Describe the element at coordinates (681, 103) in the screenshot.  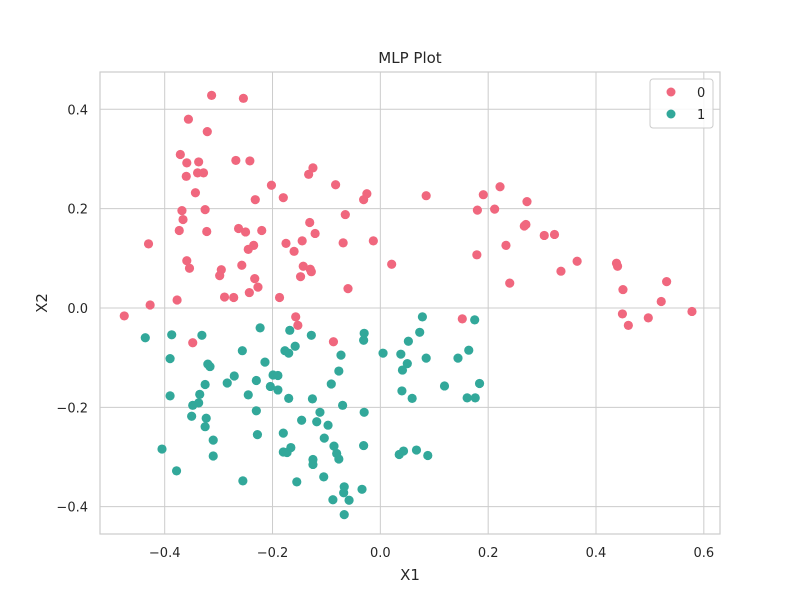
I see `legend: 0 1` at that location.